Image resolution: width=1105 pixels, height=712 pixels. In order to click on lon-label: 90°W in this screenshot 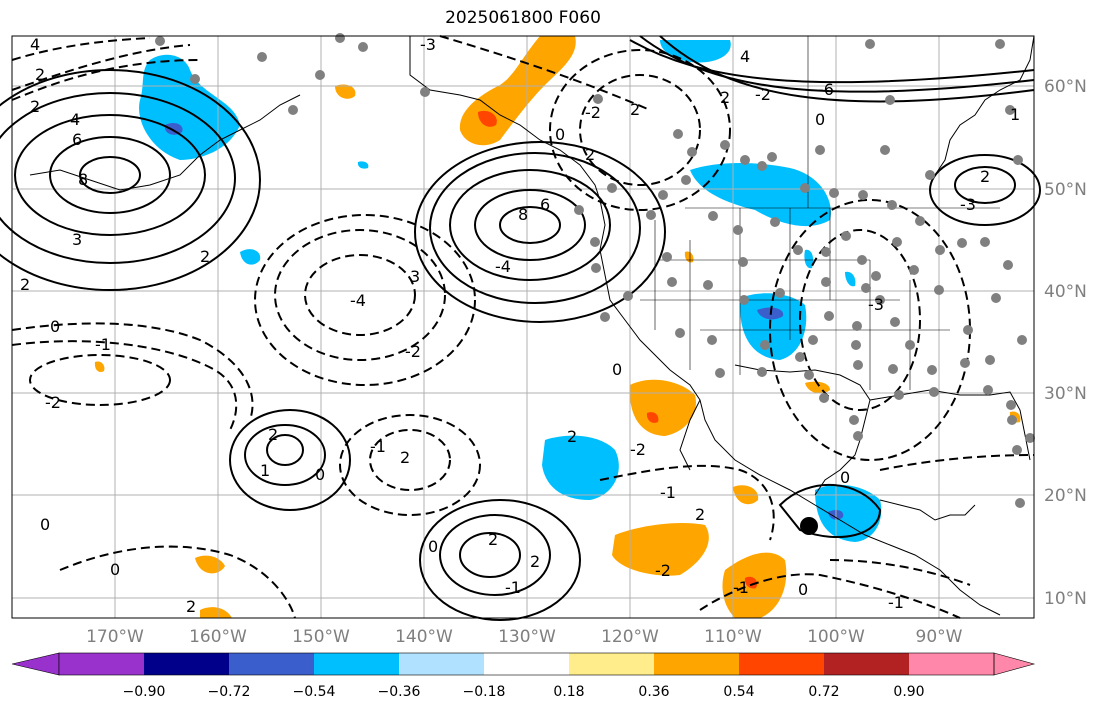, I will do `click(939, 637)`.